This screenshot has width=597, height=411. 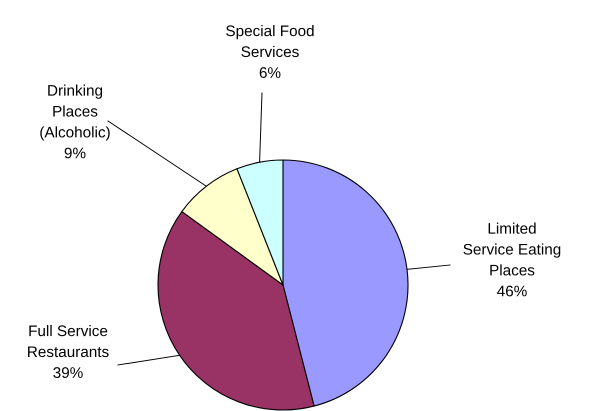 What do you see at coordinates (512, 291) in the screenshot?
I see `data-label: 46%` at bounding box center [512, 291].